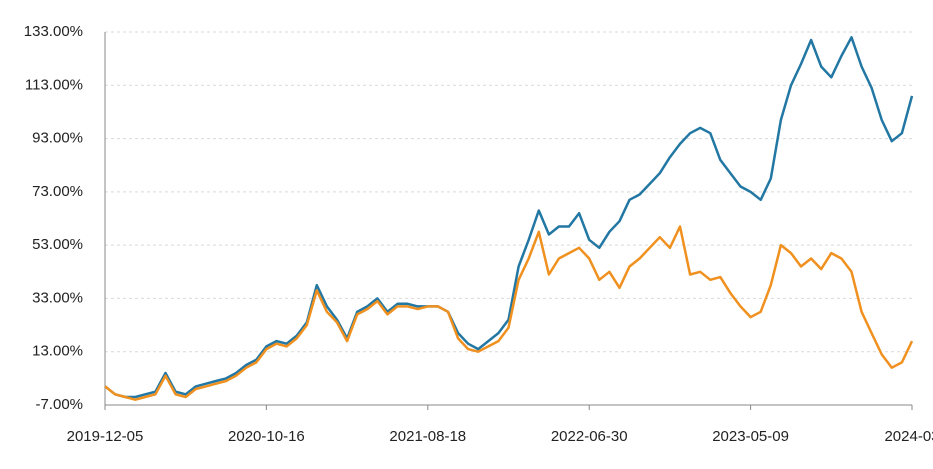 This screenshot has height=469, width=933. I want to click on x-tick-label: 2022-06-30, so click(589, 436).